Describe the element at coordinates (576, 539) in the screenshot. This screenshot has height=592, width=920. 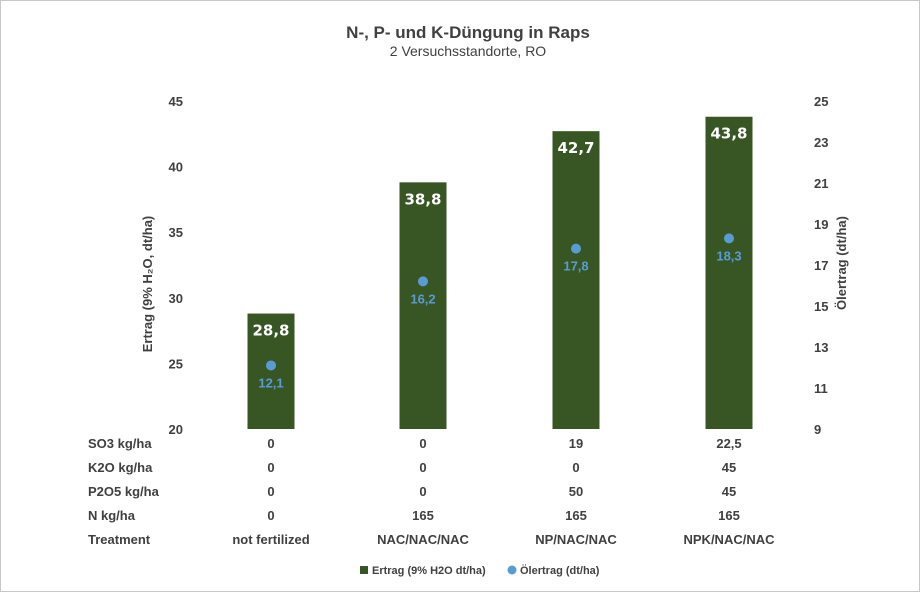
I see `category-label: NP/NAC/NAC` at that location.